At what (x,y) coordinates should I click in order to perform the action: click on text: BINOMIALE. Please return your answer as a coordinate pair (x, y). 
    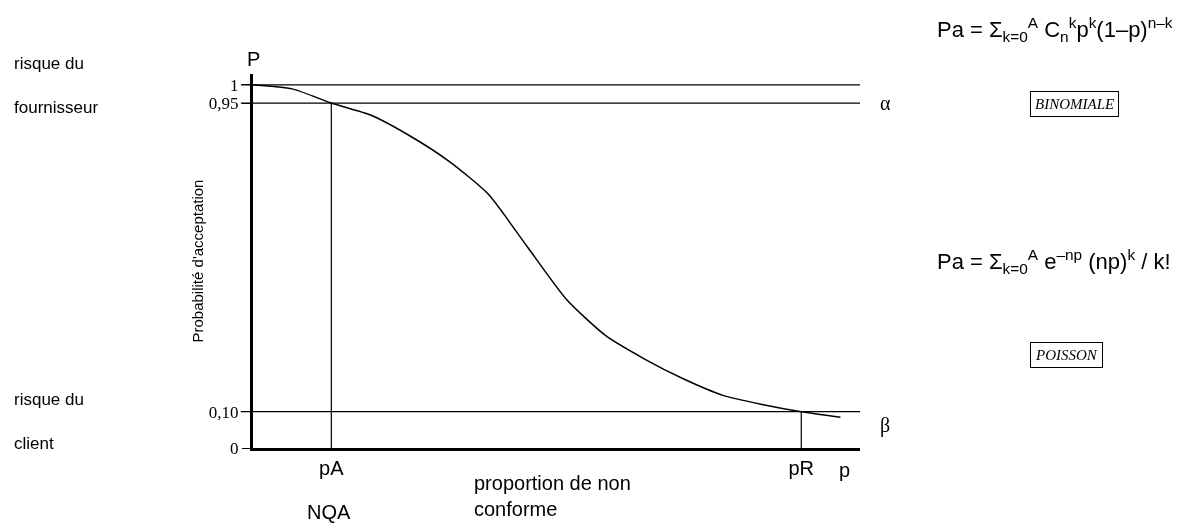
    Looking at the image, I should click on (1075, 104).